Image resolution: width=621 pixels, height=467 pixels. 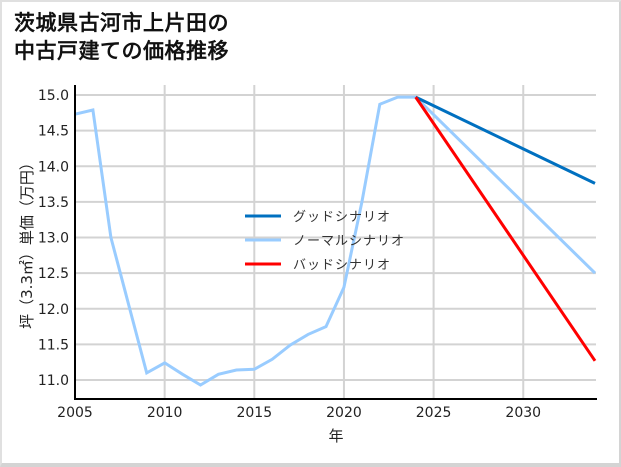 I want to click on y-tick-labels: 11.0 11.5 12.0 12.5 13.0 13.5 14.0 14.5 15.0, so click(x=53, y=238).